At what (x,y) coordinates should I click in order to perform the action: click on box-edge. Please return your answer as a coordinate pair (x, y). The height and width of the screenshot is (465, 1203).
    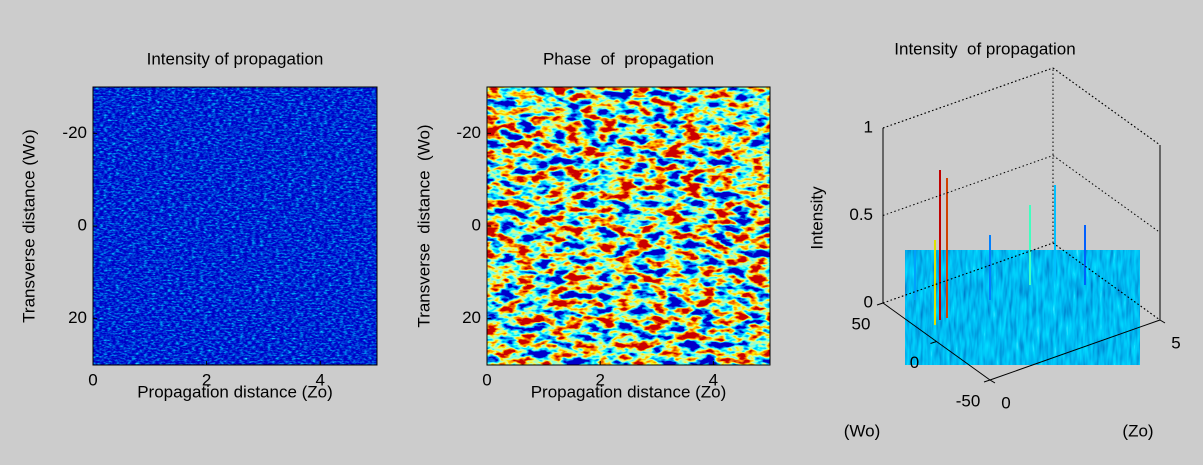
    Looking at the image, I should click on (1075, 350).